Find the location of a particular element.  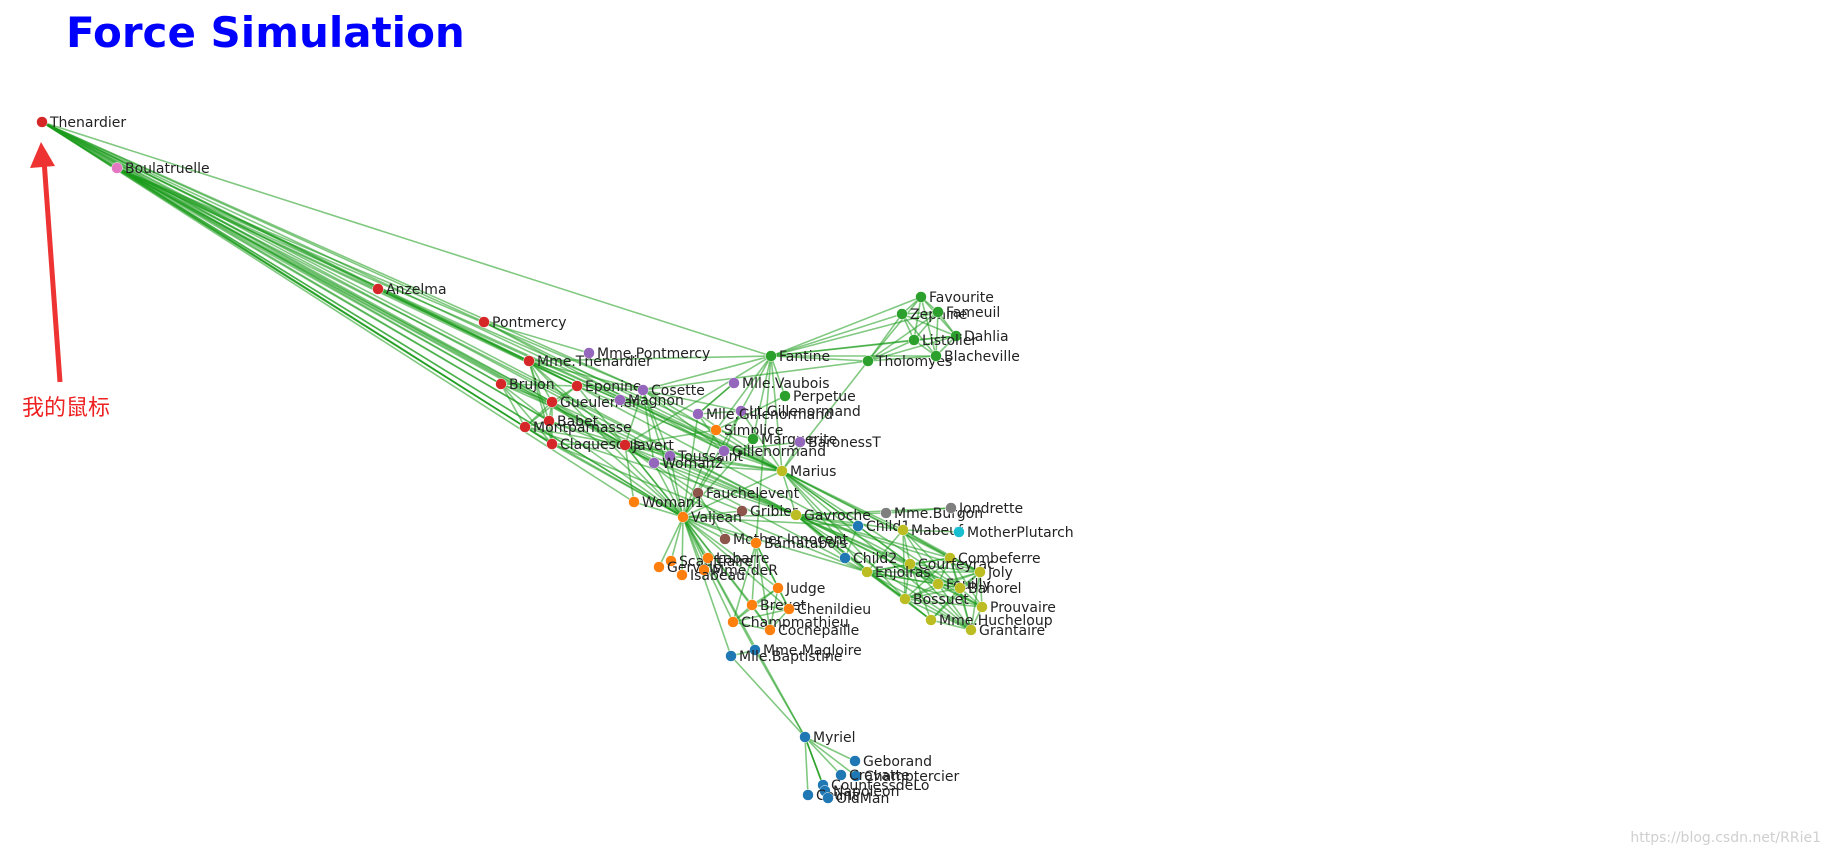

node-myriel: Myriel is located at coordinates (827, 738).